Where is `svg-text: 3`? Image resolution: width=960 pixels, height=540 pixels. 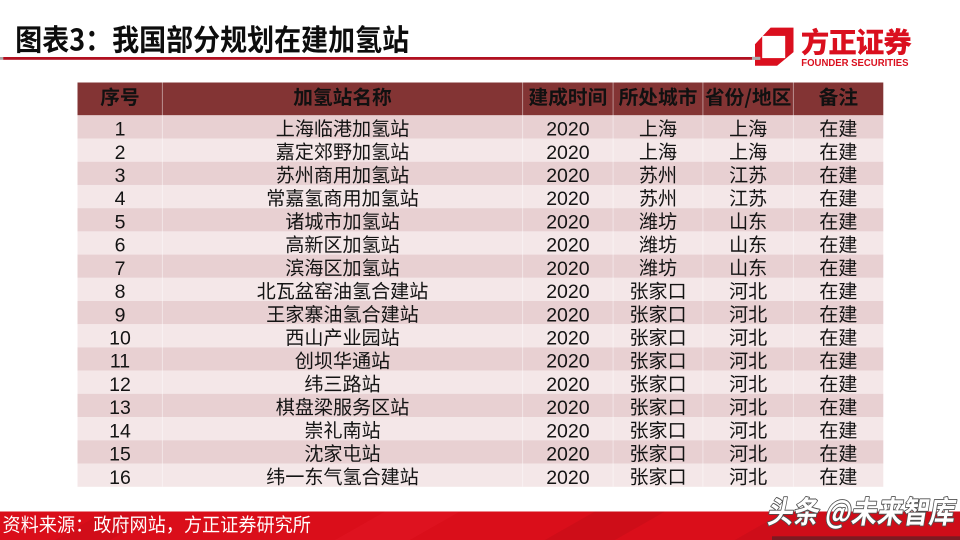
svg-text: 3 is located at coordinates (120, 176).